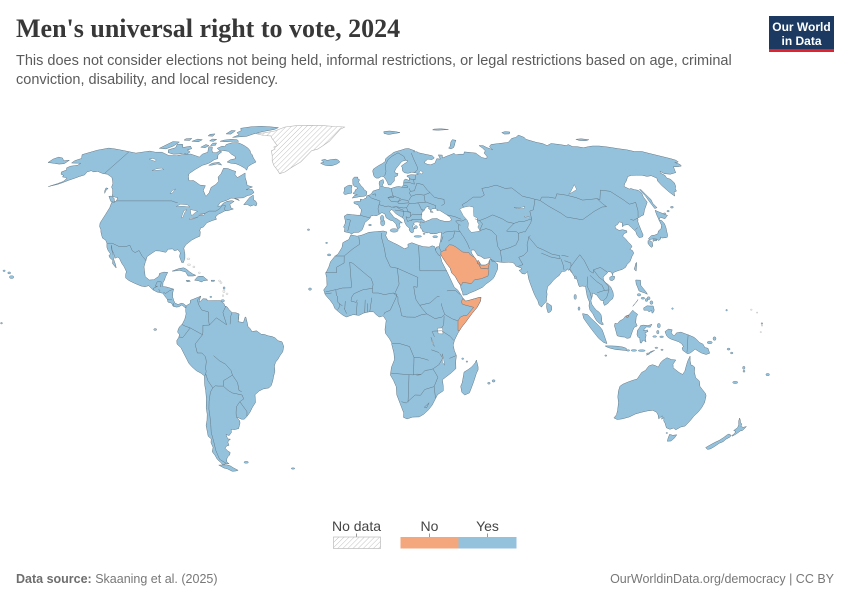 The height and width of the screenshot is (600, 850). Describe the element at coordinates (722, 579) in the screenshot. I see `svg-text:OurWorldinData.org/democracy |: OurWorldinData.org/democracy | CC BY` at that location.